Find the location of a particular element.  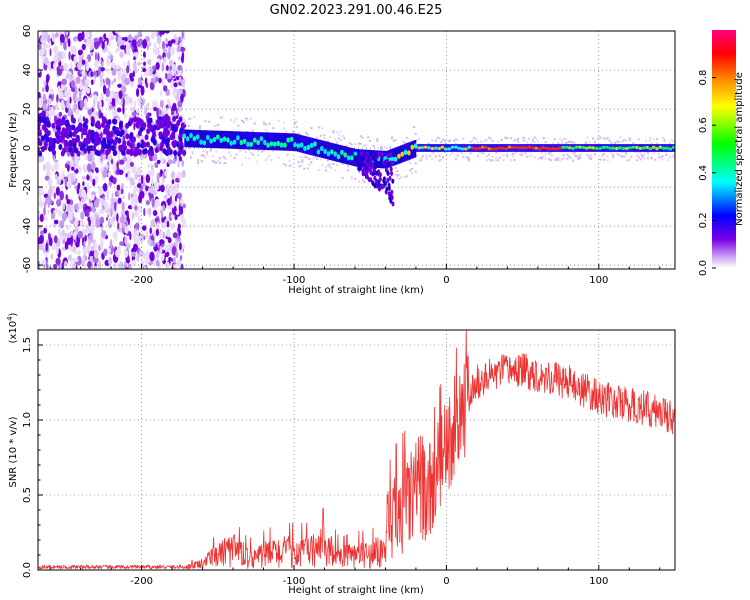

colorbar-label: Normalized spectral amplitude is located at coordinates (739, 149).